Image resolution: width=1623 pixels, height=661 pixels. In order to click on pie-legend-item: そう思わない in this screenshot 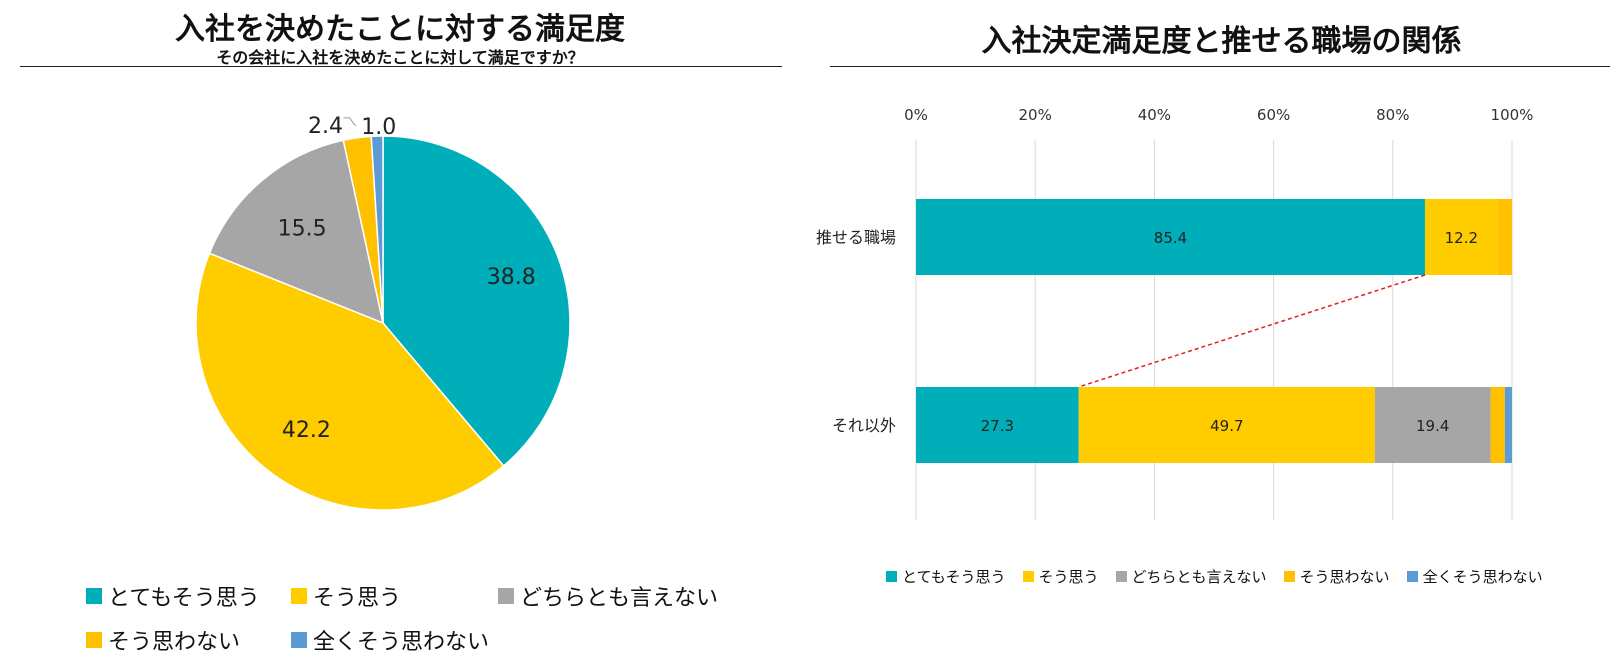, I will do `click(163, 640)`.